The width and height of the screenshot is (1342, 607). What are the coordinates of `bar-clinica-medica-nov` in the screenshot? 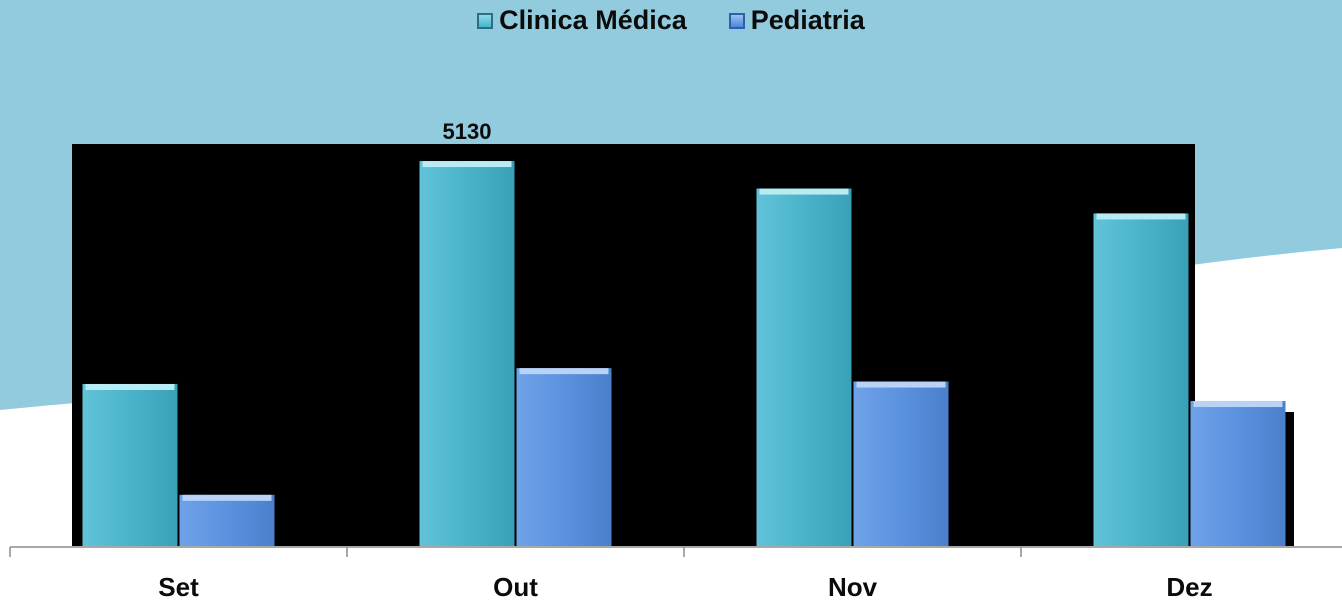 It's located at (804, 367).